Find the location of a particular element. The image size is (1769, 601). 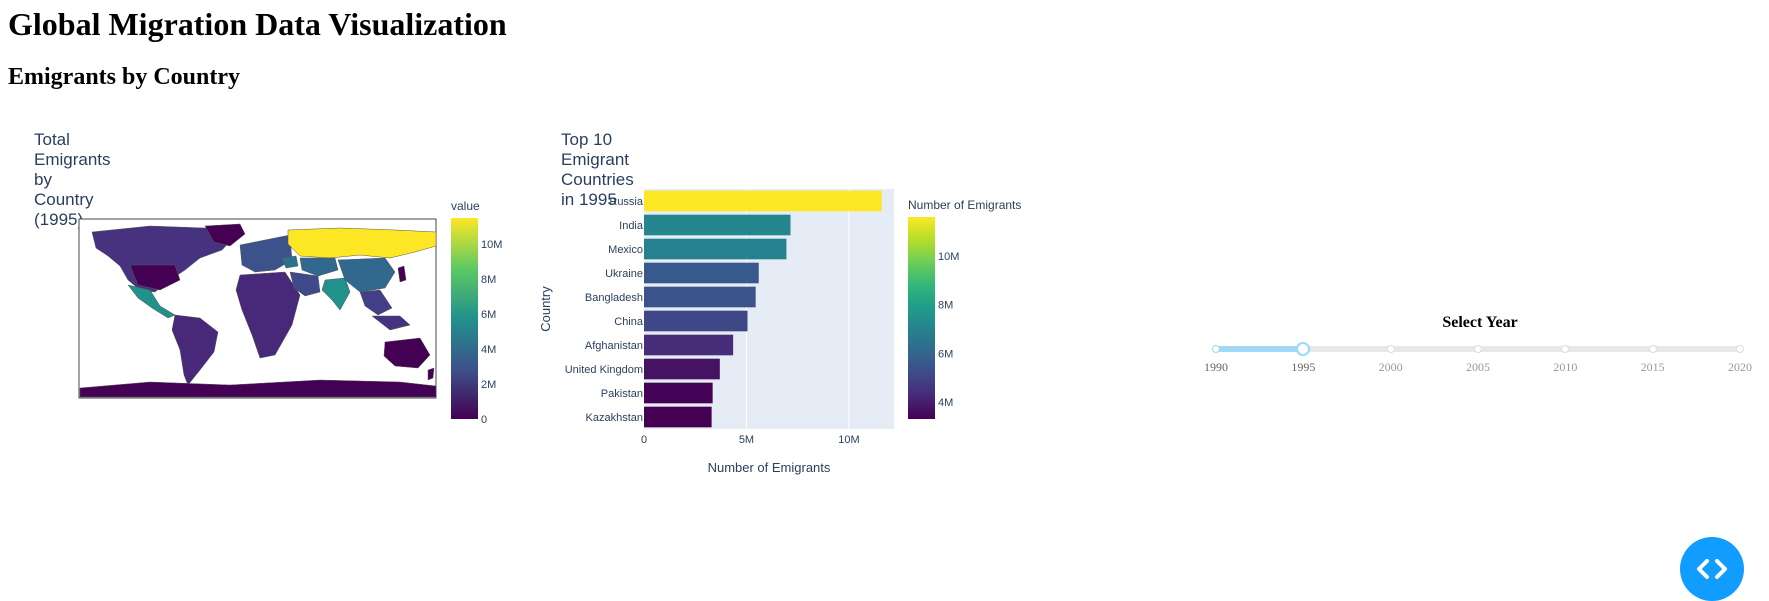

map-svg: value 10M 8M 6M 4M 2M 0 is located at coordinates (290, 312).